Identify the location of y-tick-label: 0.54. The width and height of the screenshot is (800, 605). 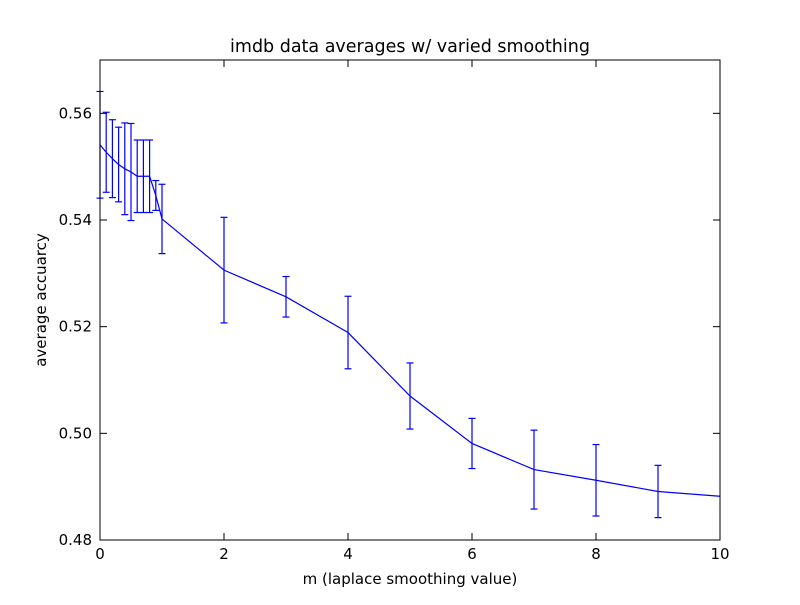
(75, 220).